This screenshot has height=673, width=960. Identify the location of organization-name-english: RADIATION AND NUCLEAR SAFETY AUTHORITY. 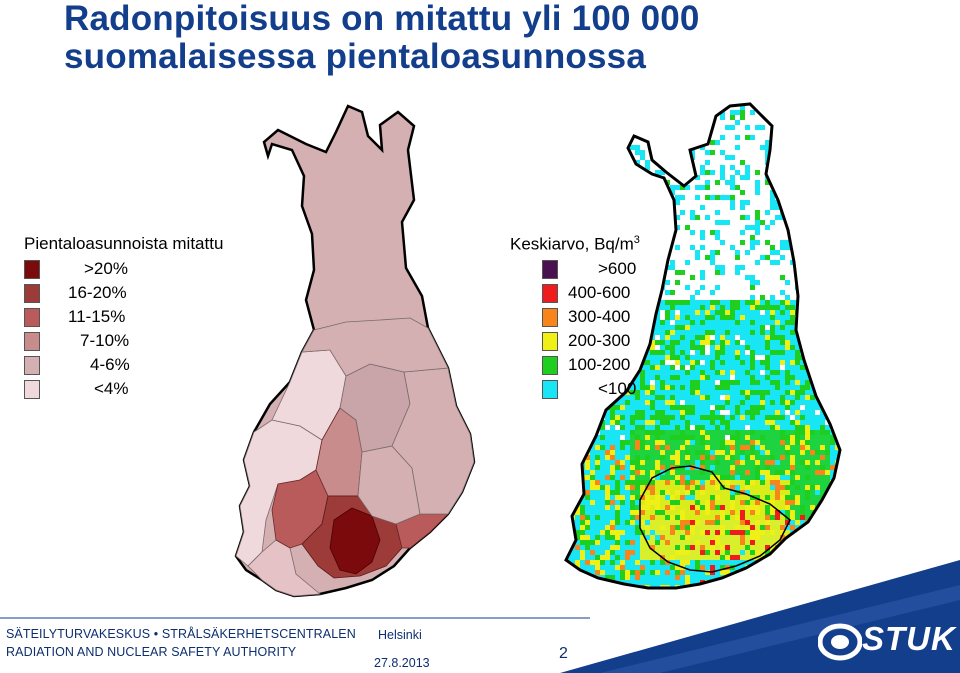
(151, 652).